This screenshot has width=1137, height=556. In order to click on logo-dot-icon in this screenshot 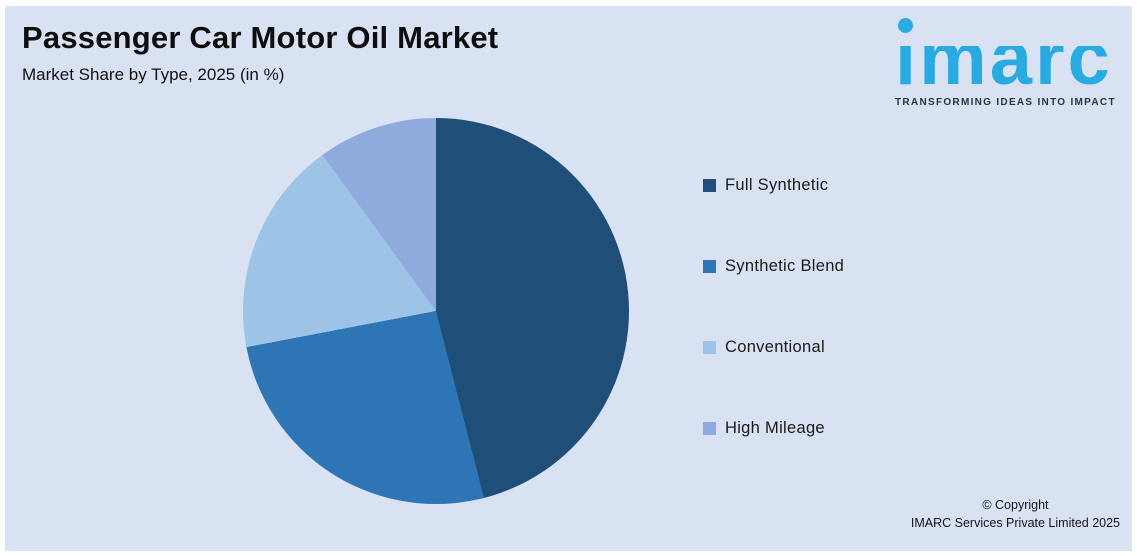, I will do `click(905, 25)`.